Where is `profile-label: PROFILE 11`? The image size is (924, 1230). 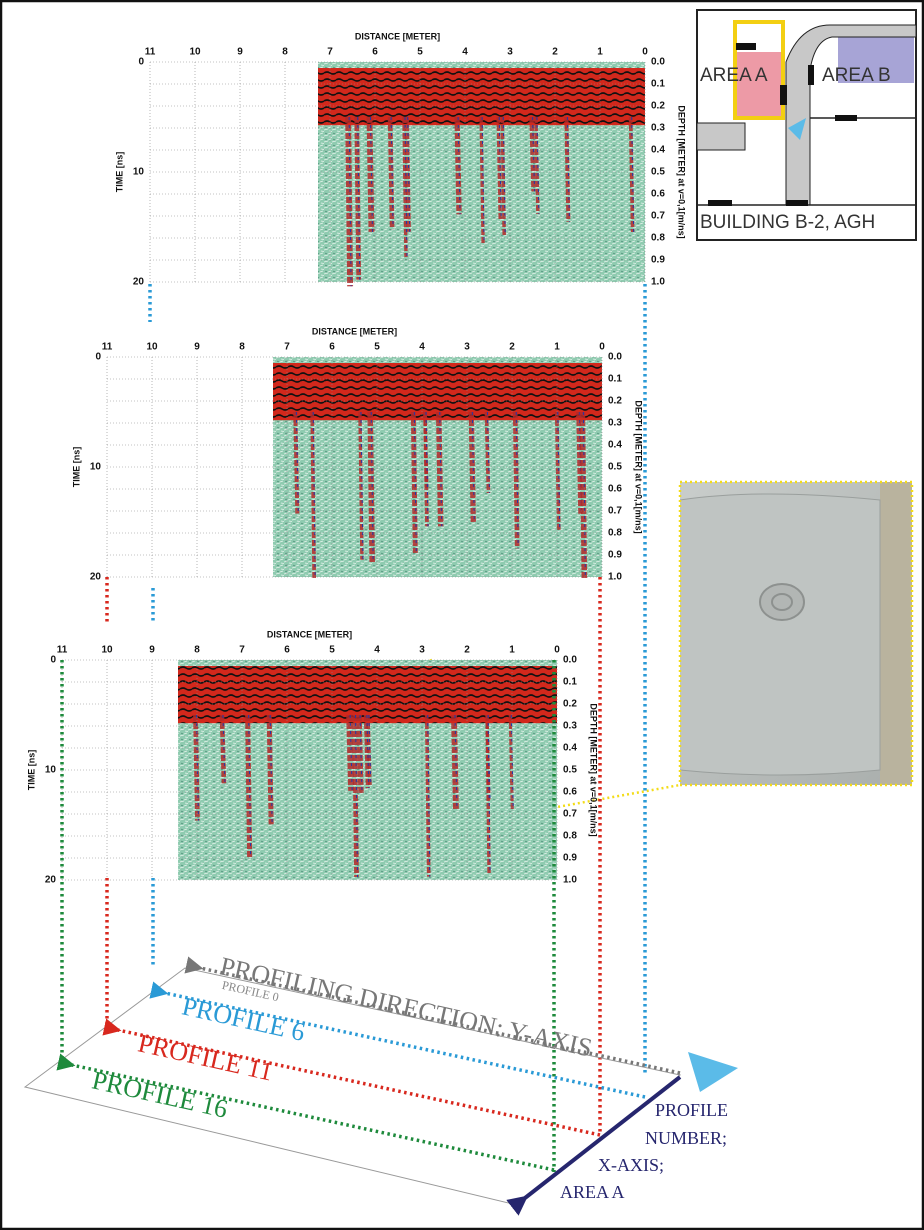
profile-label: PROFILE 11 is located at coordinates (205, 1057).